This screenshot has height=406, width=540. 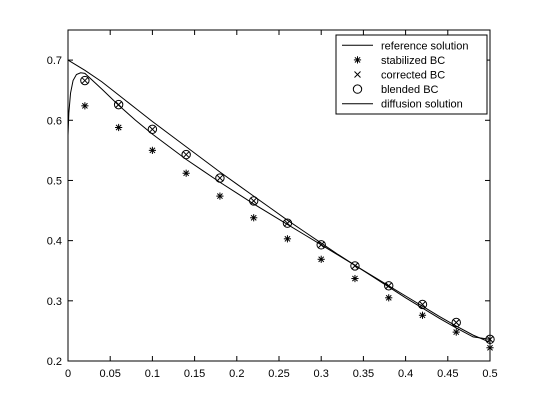 I want to click on x-tick-label: 0.3, so click(x=321, y=374).